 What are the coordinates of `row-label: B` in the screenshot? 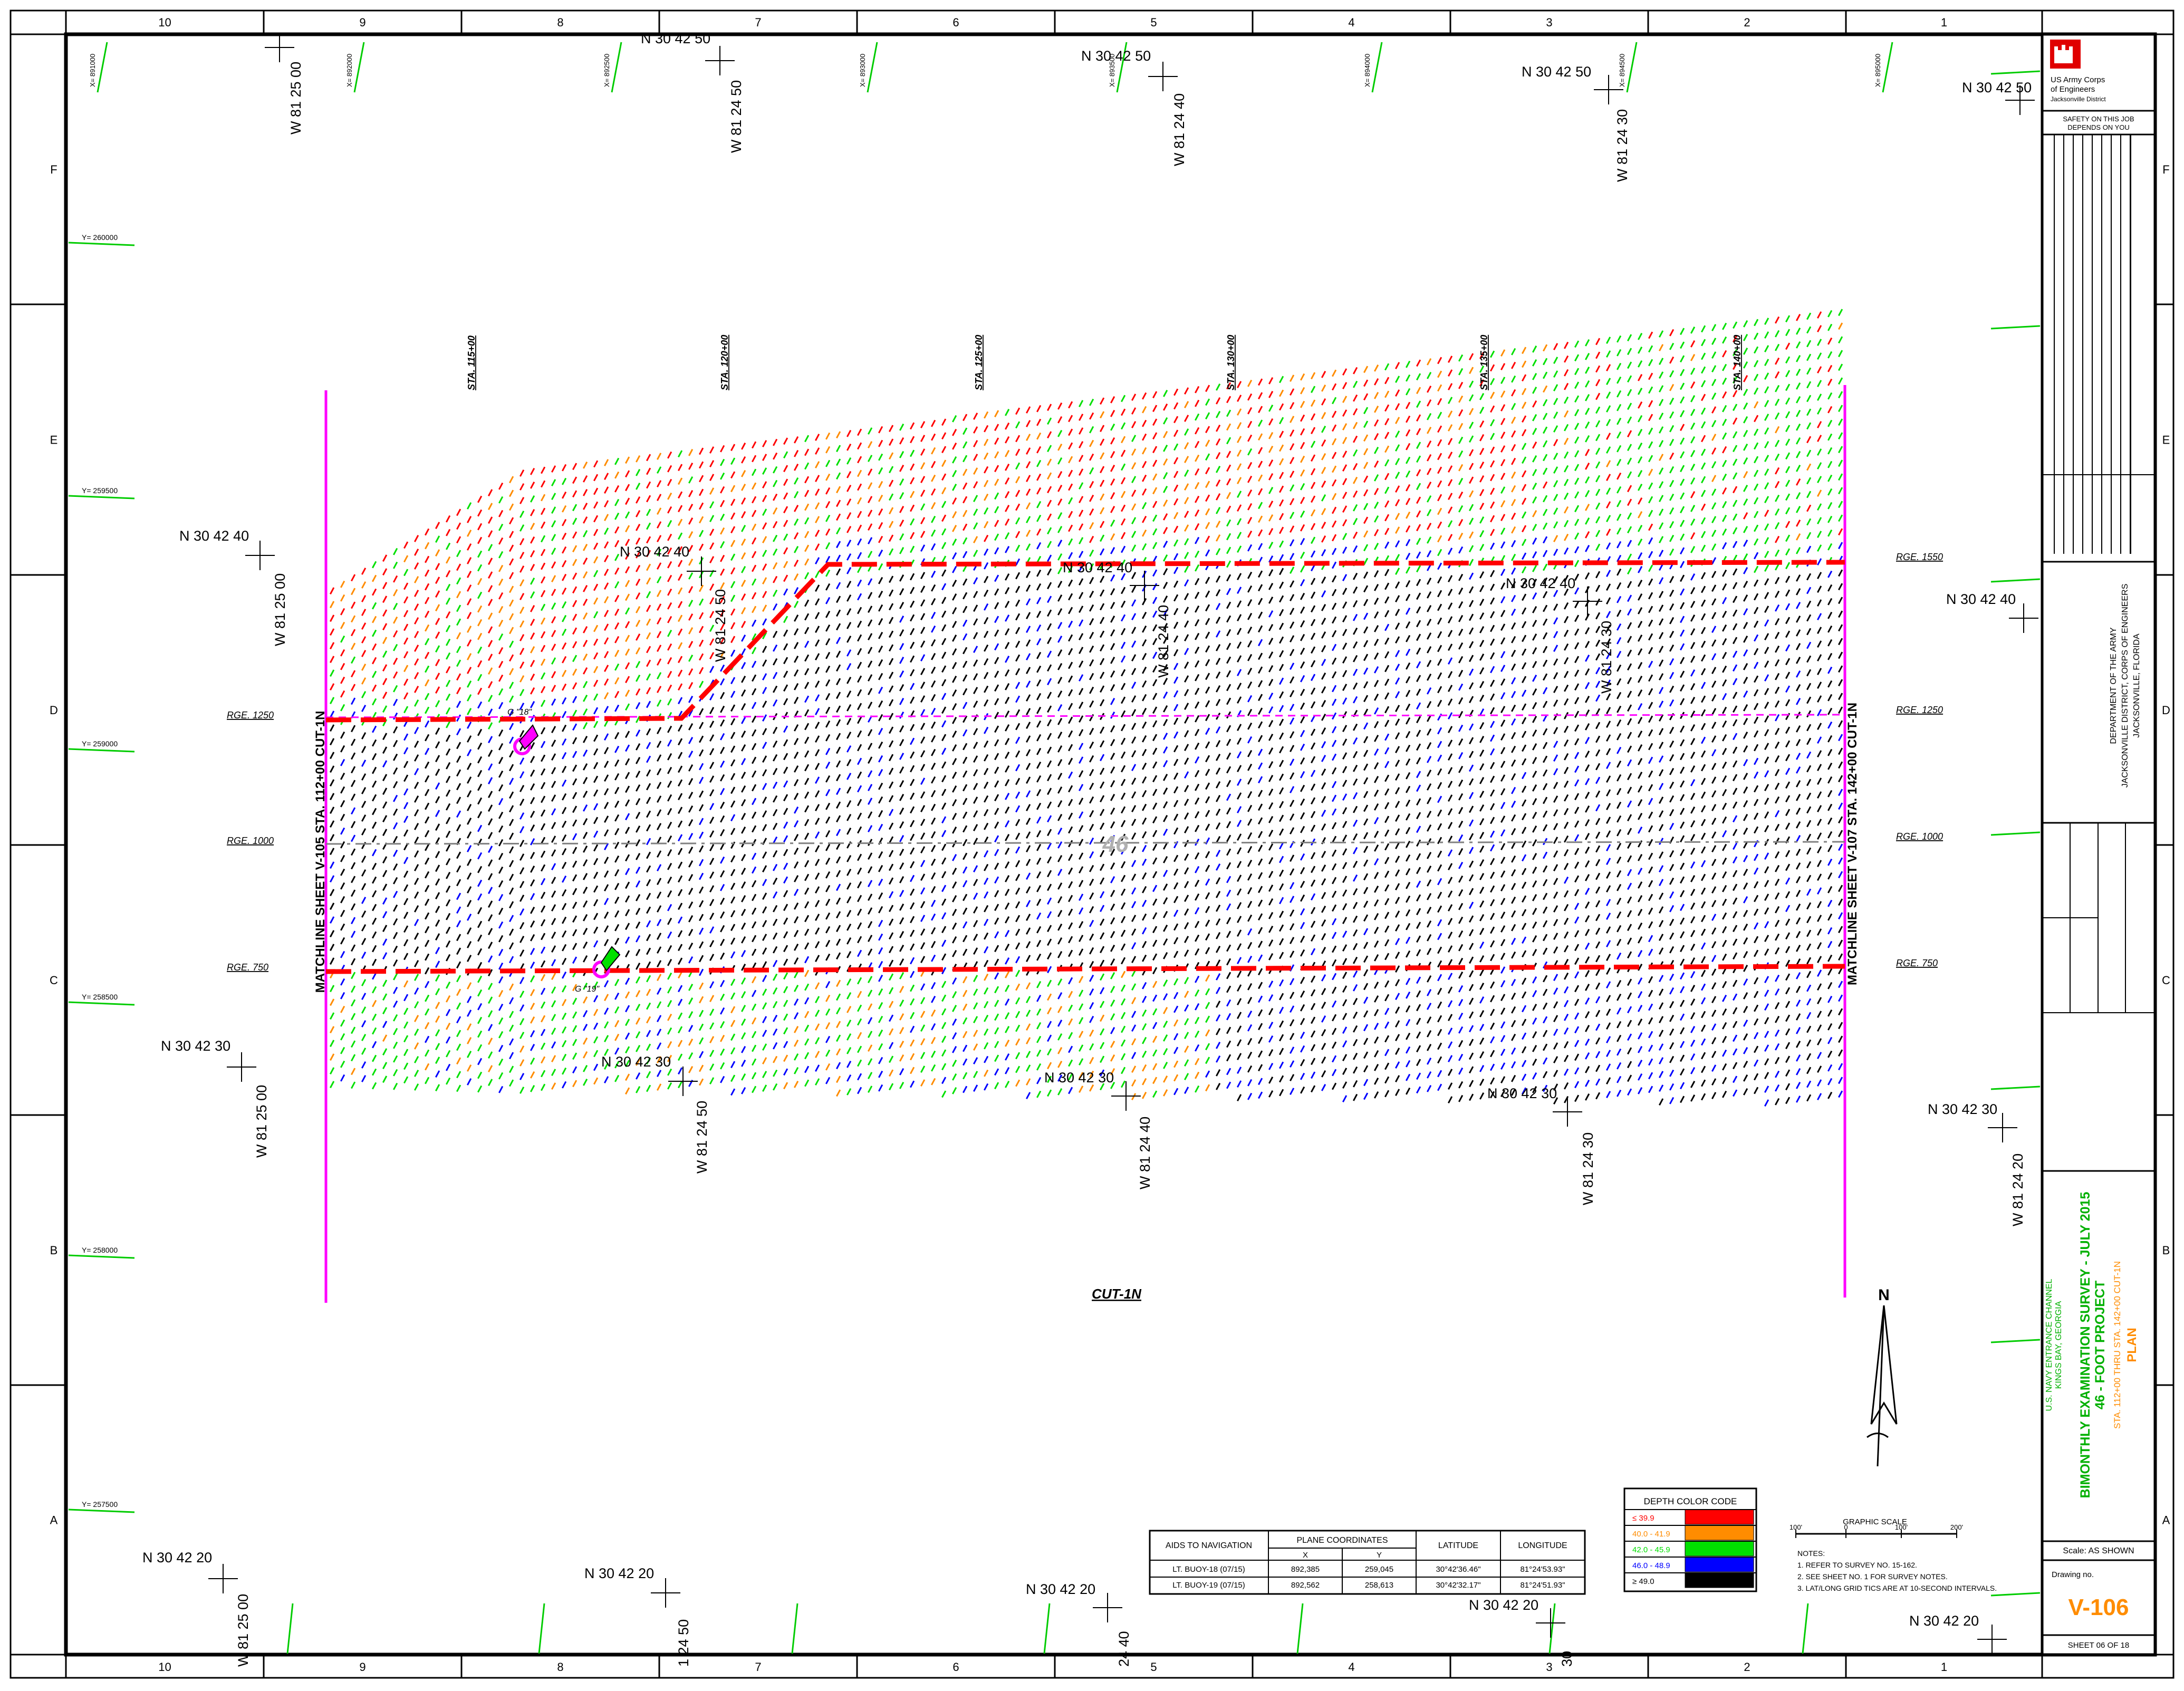 It's located at (54, 1250).